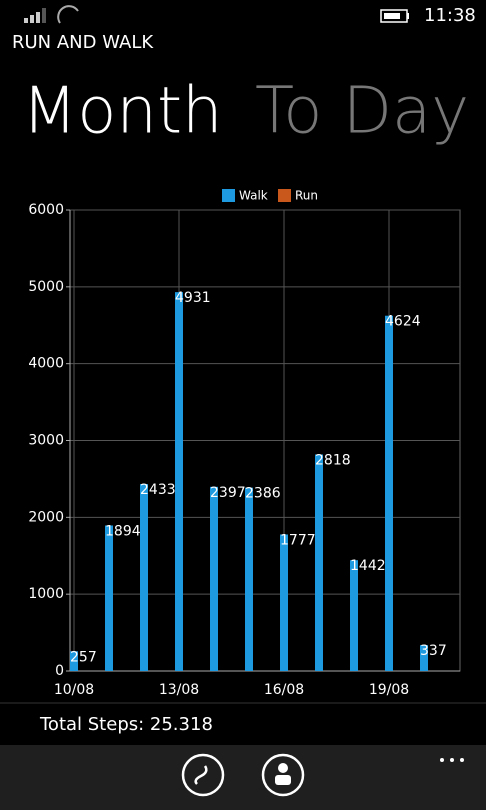 This screenshot has height=810, width=486. I want to click on y-tick-label: 1000, so click(46, 594).